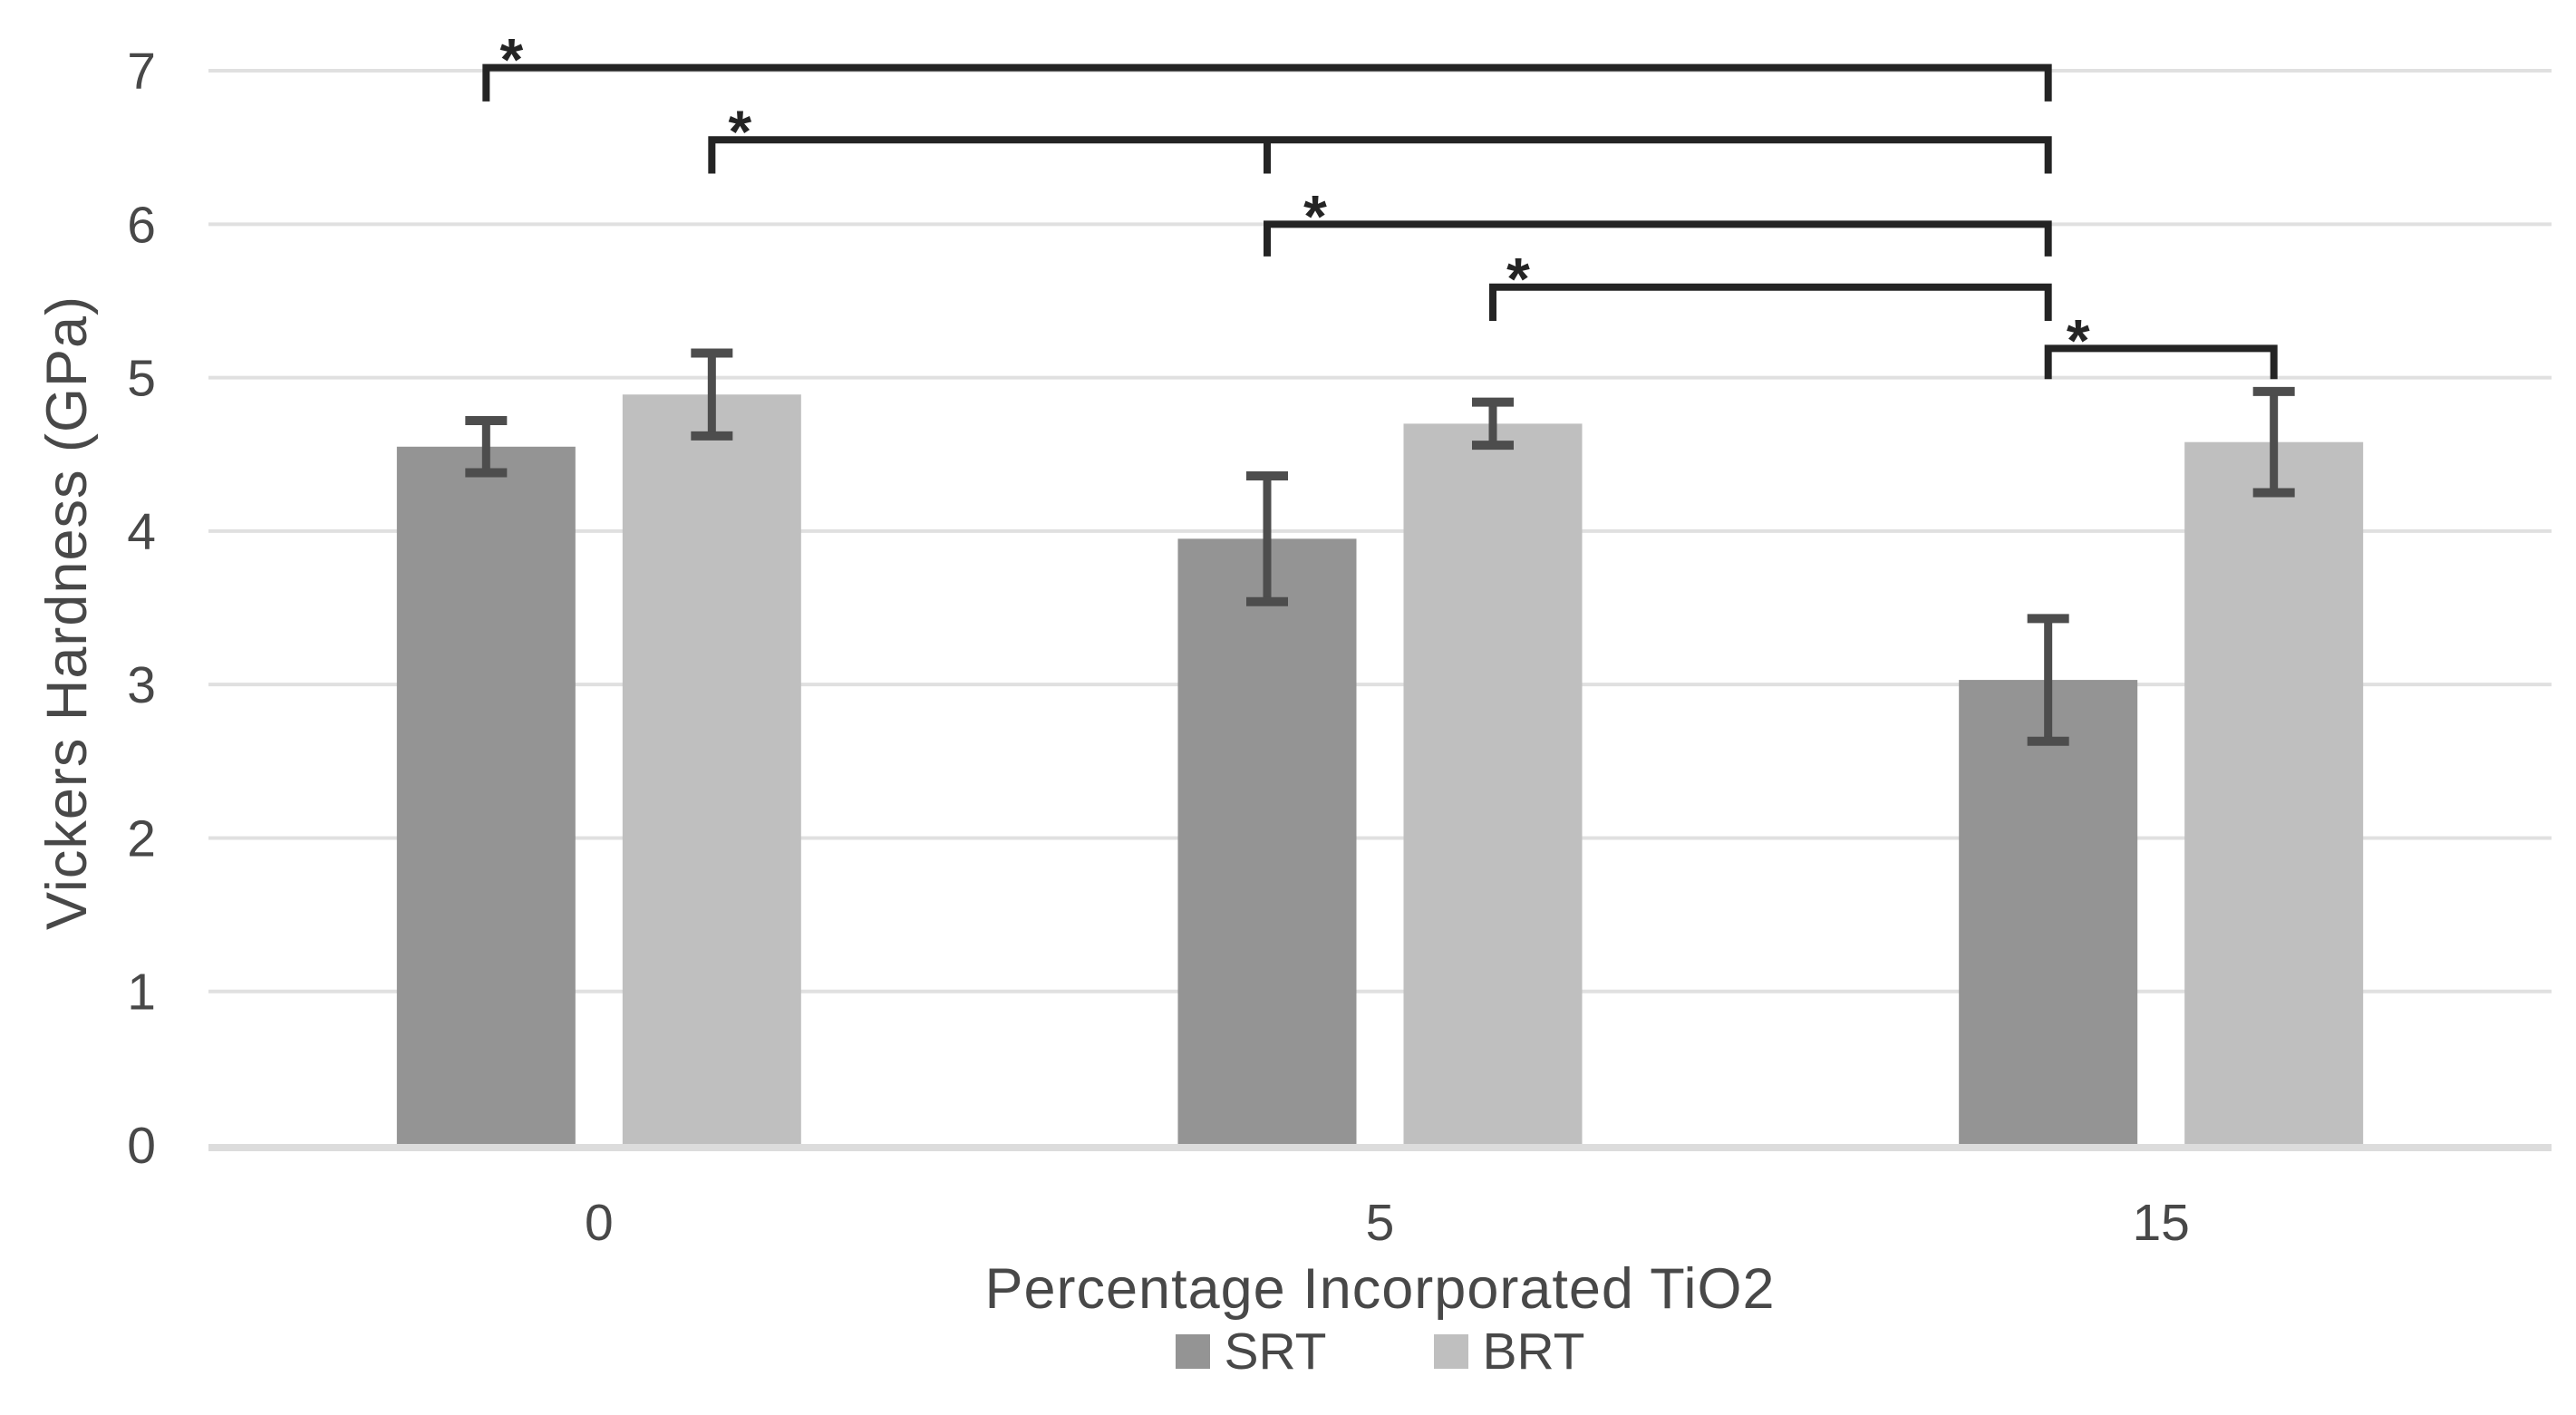 The width and height of the screenshot is (2576, 1415). I want to click on y-tick-label-3: 3, so click(141, 685).